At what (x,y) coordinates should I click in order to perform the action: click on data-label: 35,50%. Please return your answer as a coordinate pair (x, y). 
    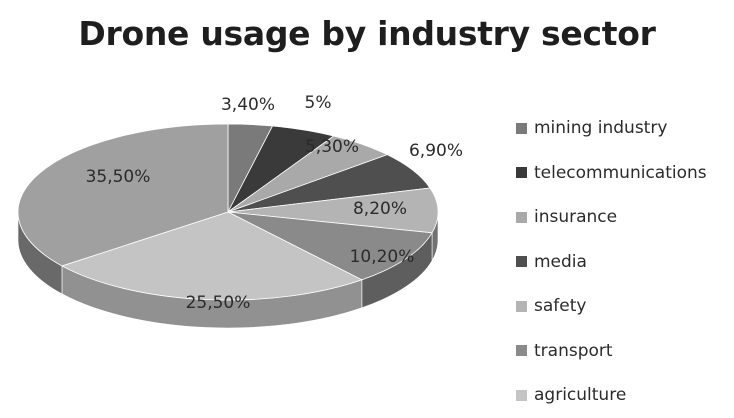
    Looking at the image, I should click on (118, 177).